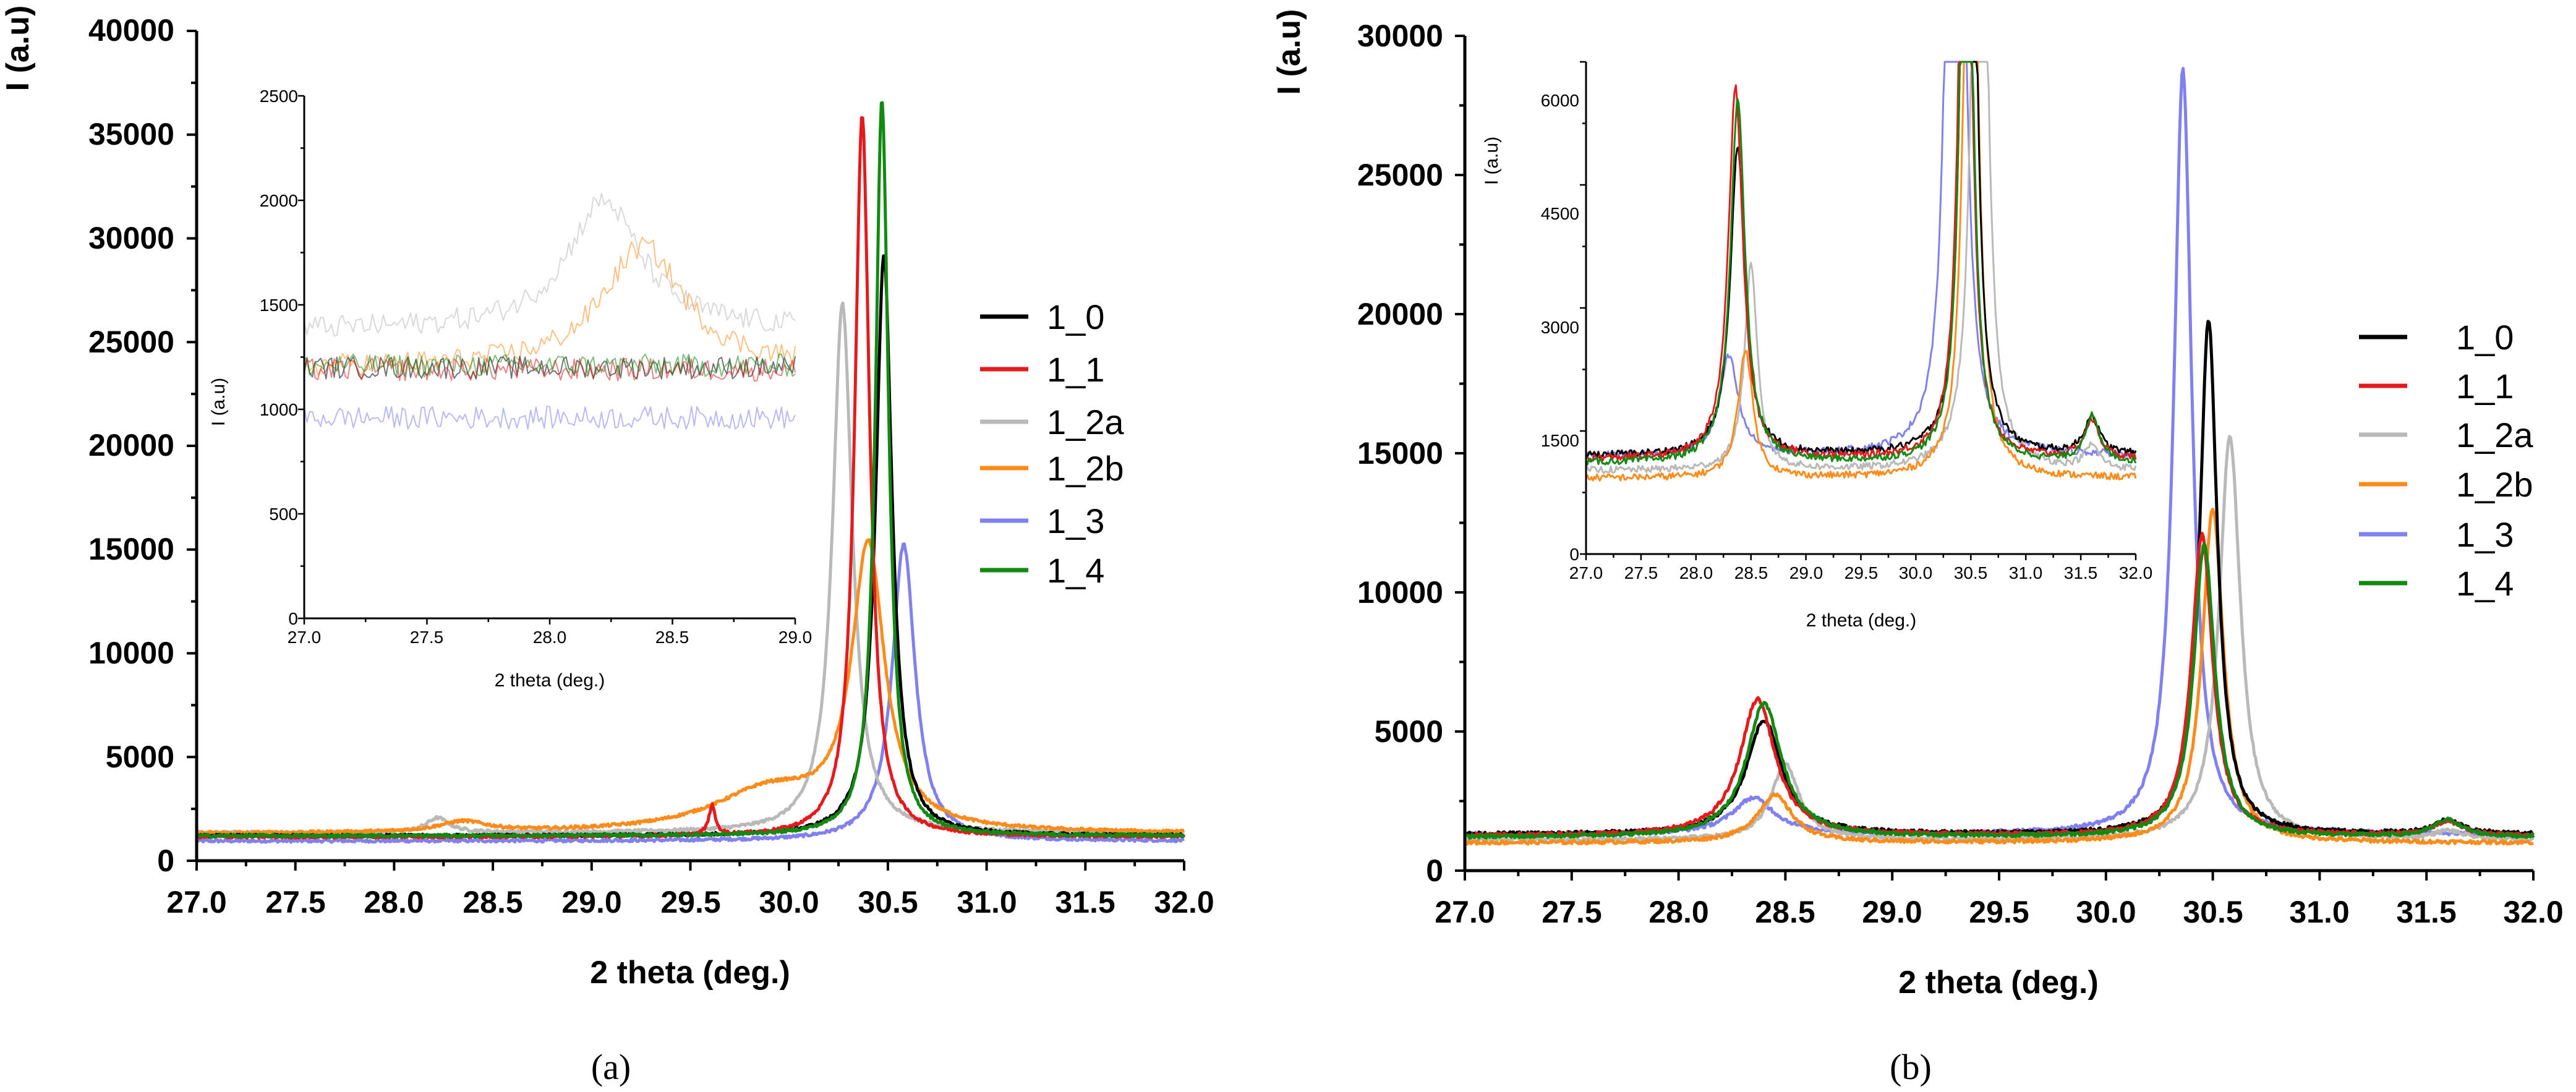 This screenshot has width=2576, height=1092. I want to click on panel-b-inset-ticks, so click(1858, 310).